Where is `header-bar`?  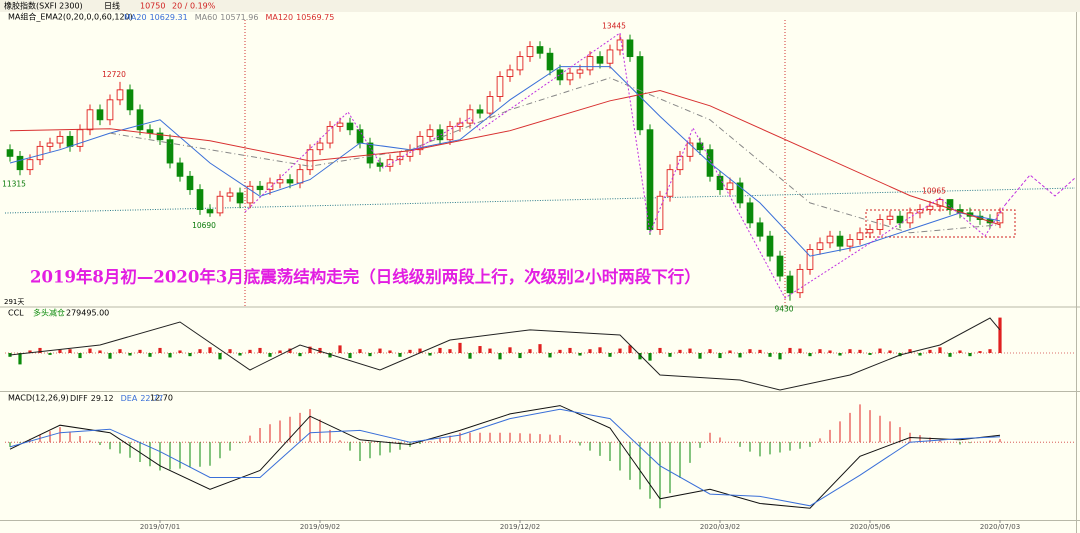
header-bar is located at coordinates (540, 6).